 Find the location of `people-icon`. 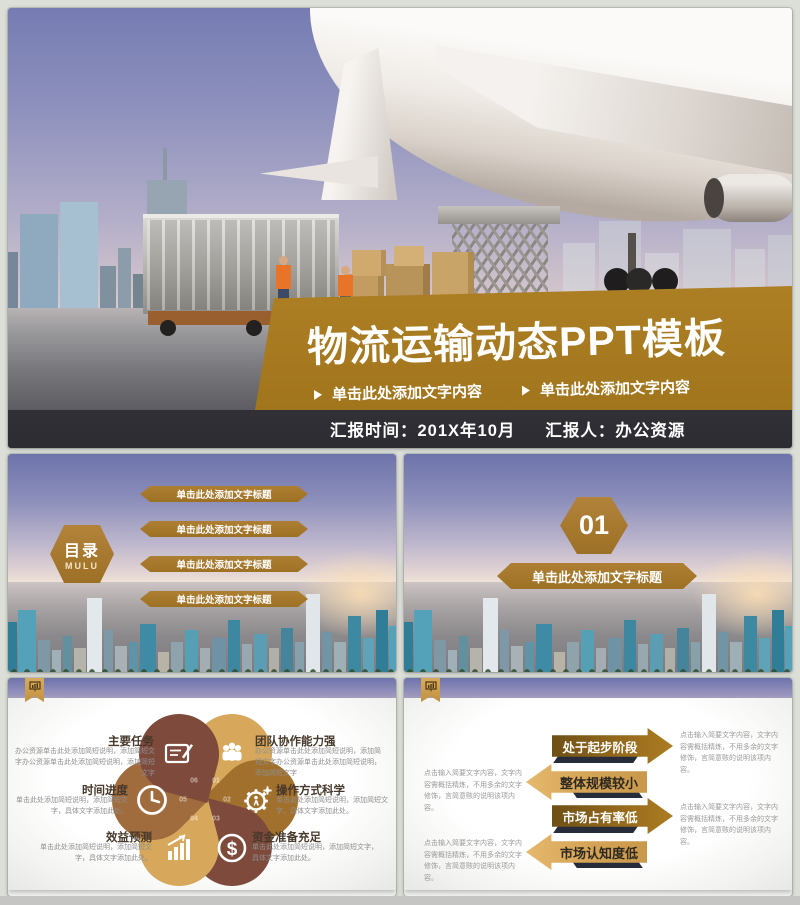

people-icon is located at coordinates (231, 751).